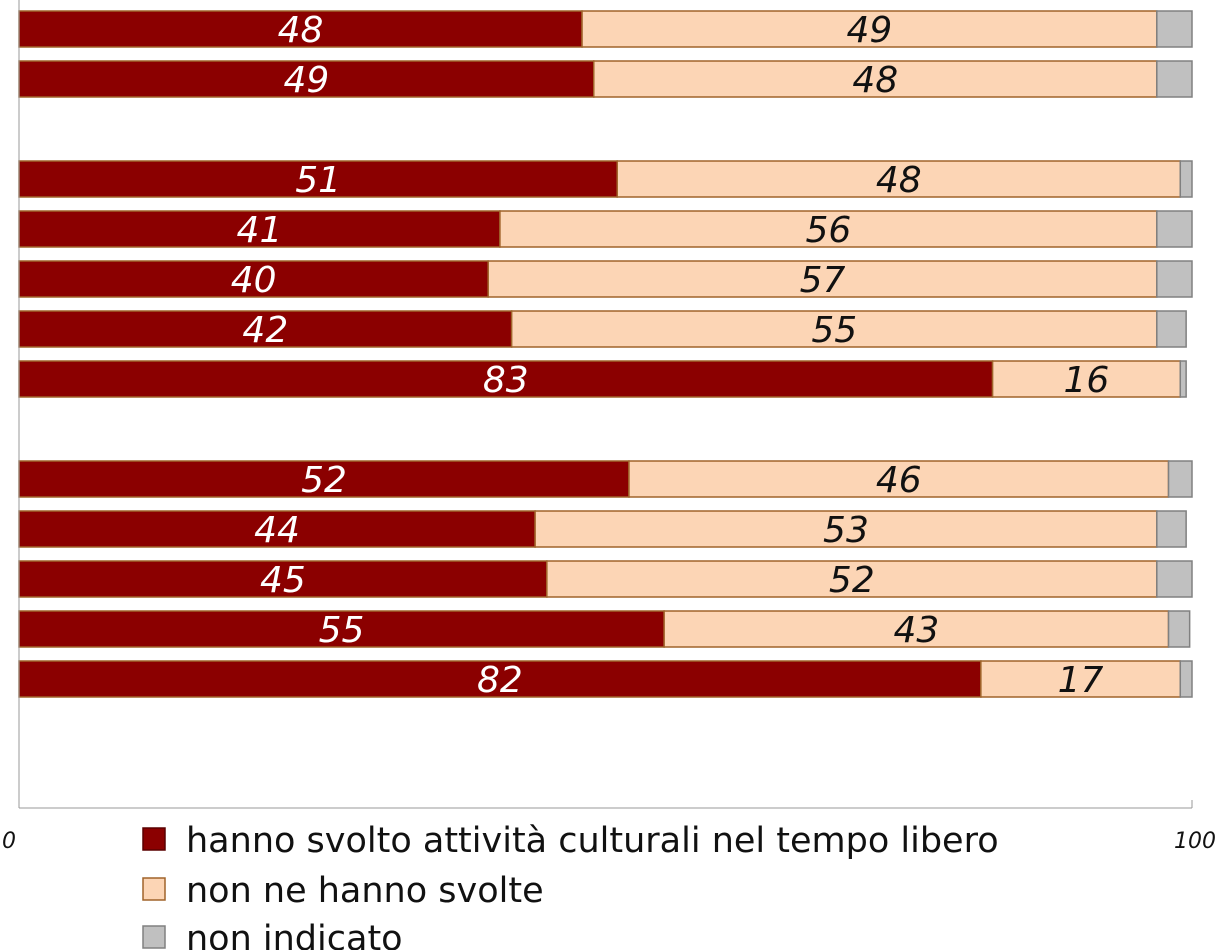 The width and height of the screenshot is (1219, 950). Describe the element at coordinates (1195, 841) in the screenshot. I see `x-tick-label-max: 100` at that location.